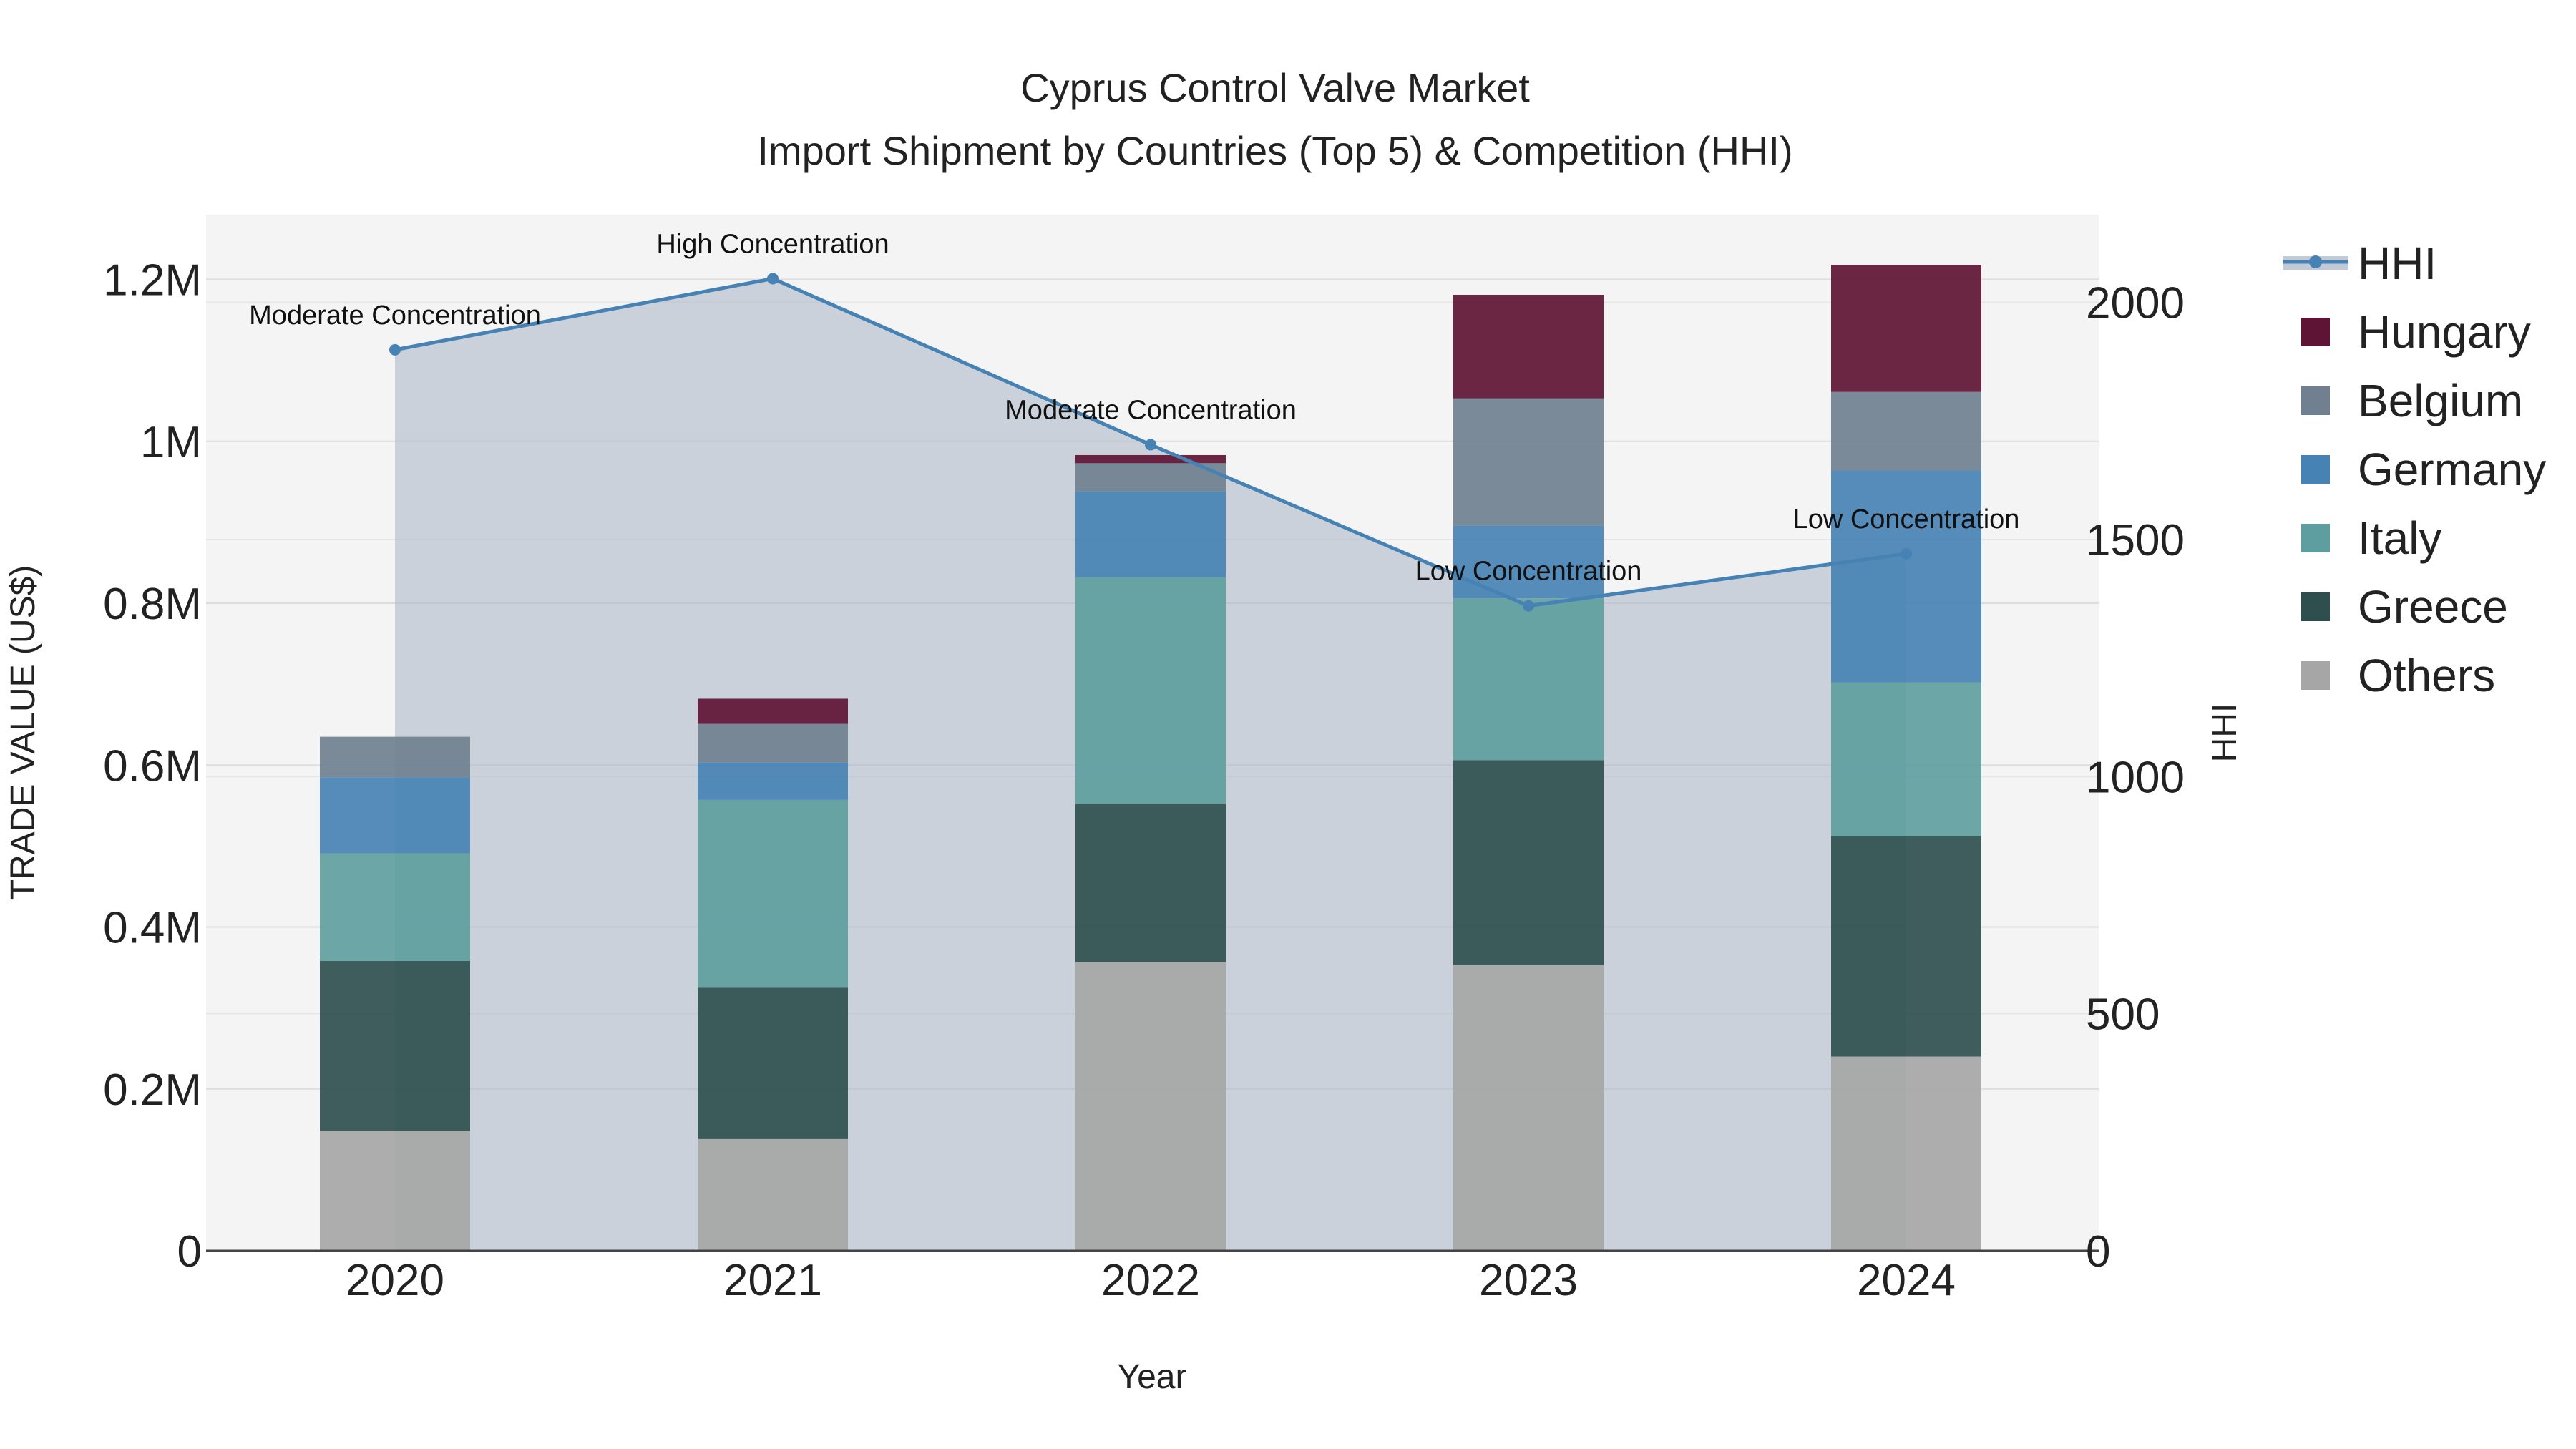 This screenshot has height=1449, width=2576. What do you see at coordinates (2123, 1015) in the screenshot?
I see `y2-tick-label: 500` at bounding box center [2123, 1015].